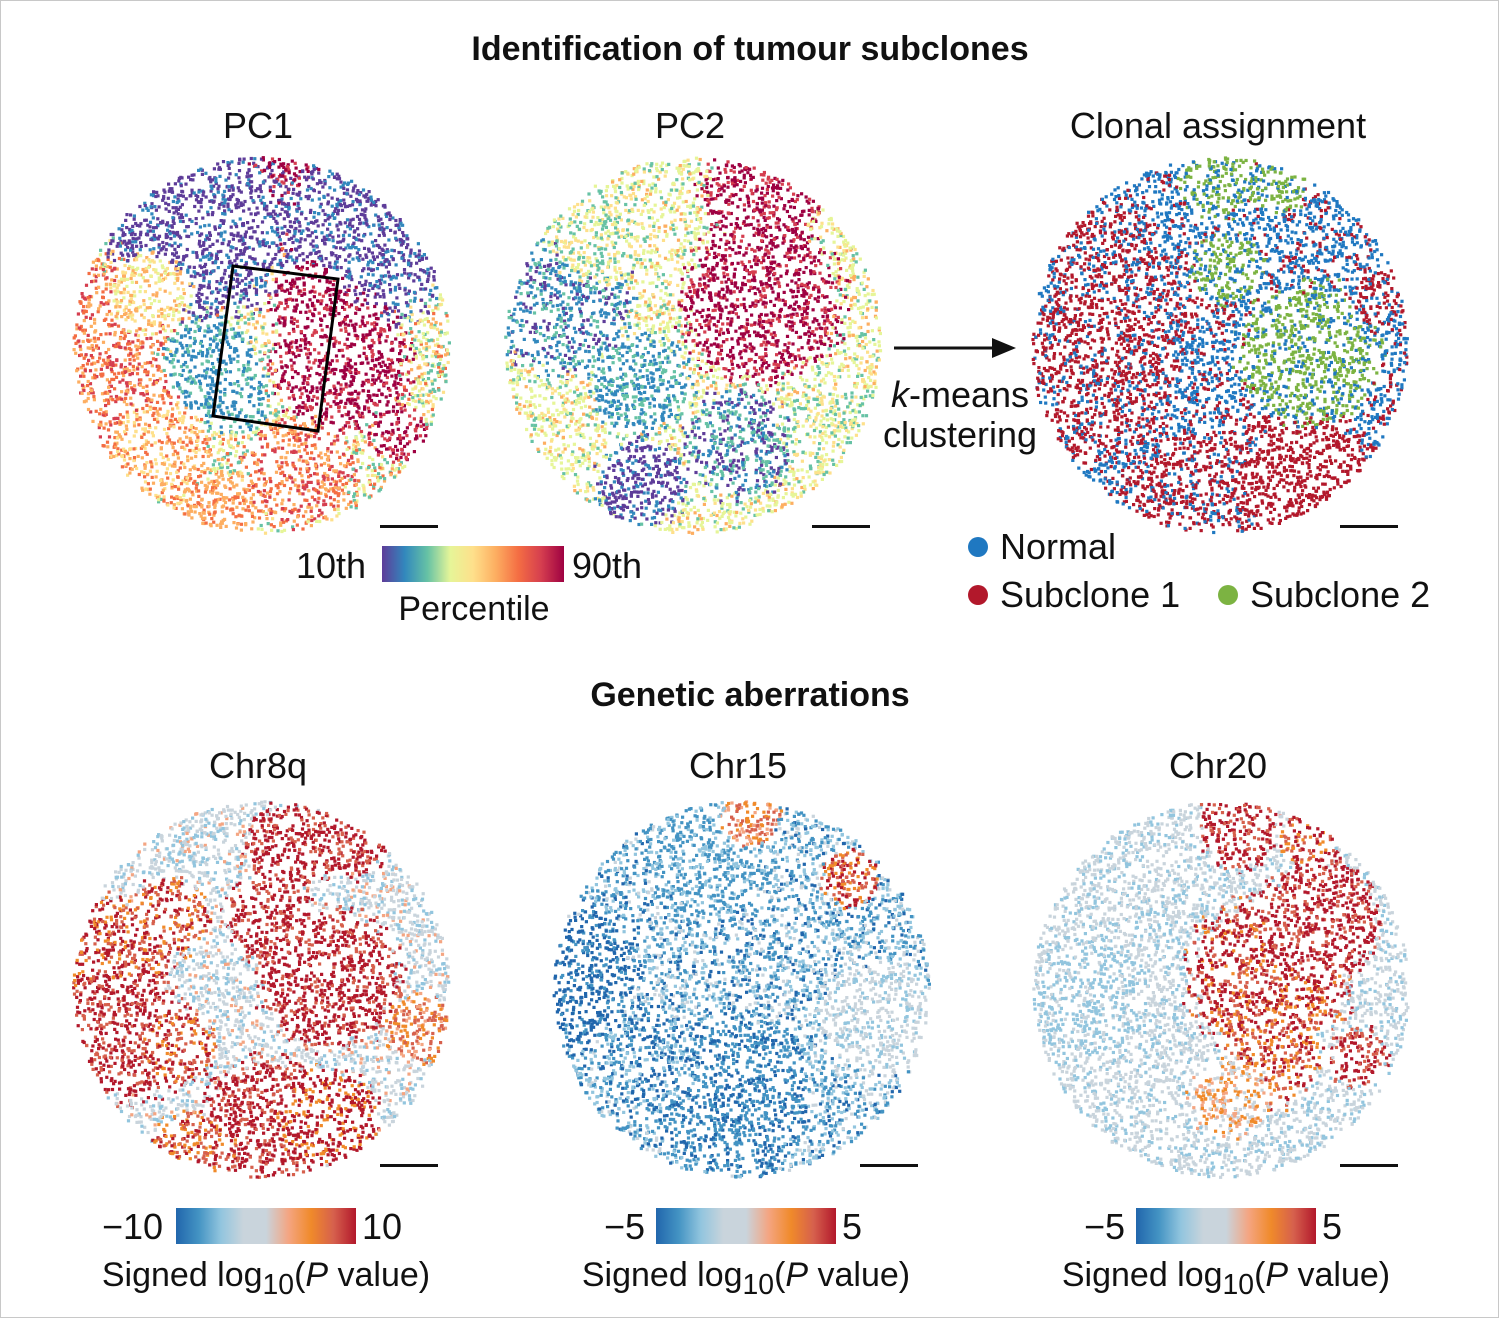 This screenshot has height=1319, width=1500. I want to click on panel-title-clonal: Clonal assignment, so click(1218, 126).